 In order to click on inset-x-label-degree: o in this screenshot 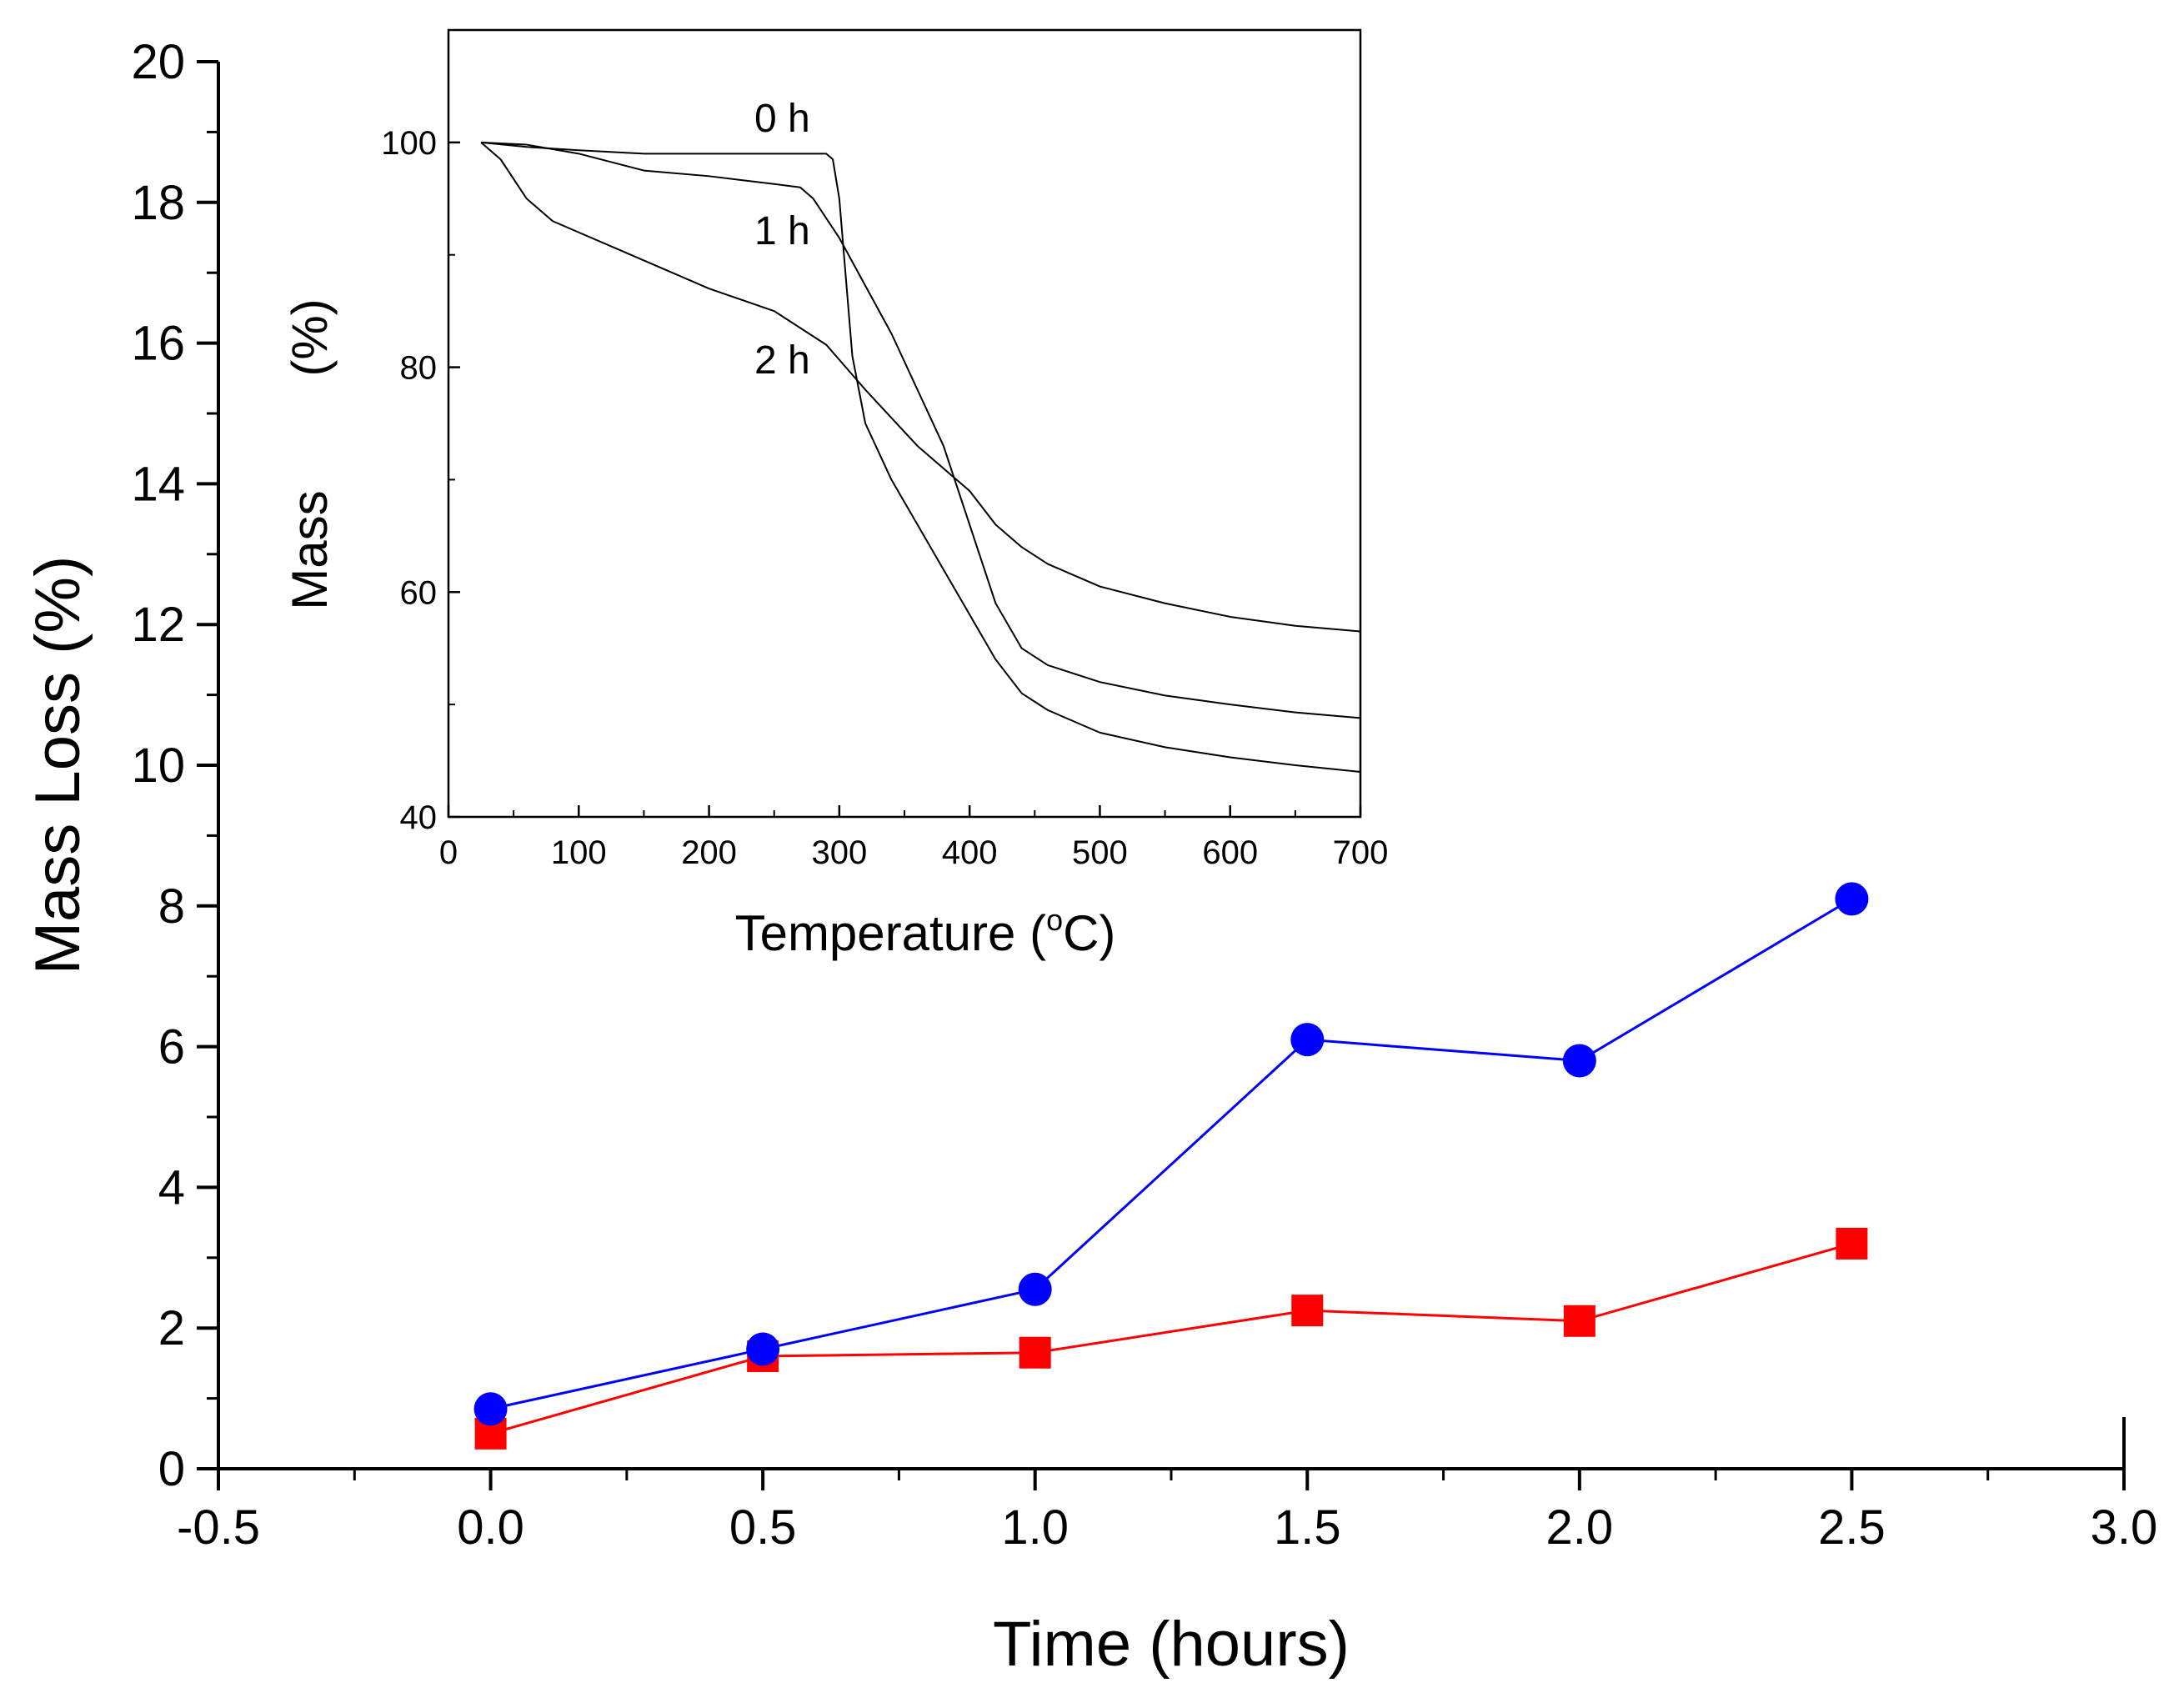, I will do `click(1054, 920)`.